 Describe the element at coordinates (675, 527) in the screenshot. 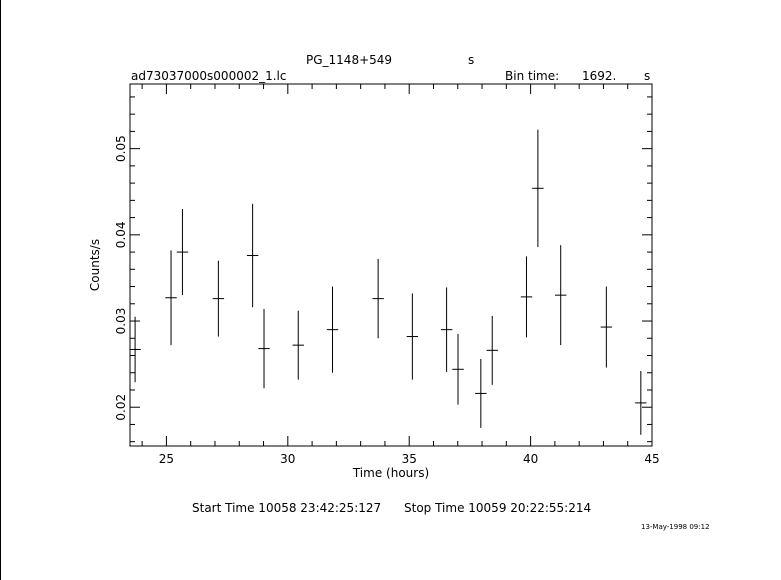

I see `timestamp: 13-May-1998 09:12` at that location.